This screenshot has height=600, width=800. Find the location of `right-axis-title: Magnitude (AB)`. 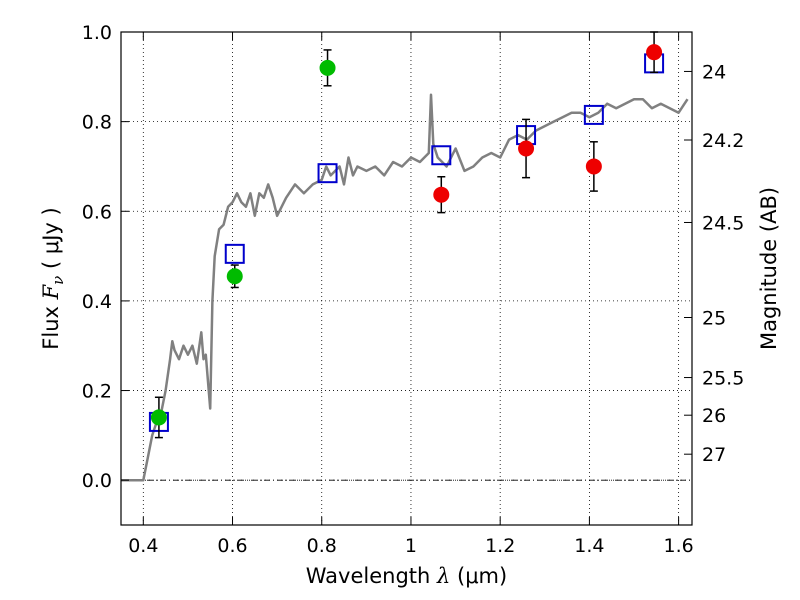

right-axis-title: Magnitude (AB) is located at coordinates (769, 268).